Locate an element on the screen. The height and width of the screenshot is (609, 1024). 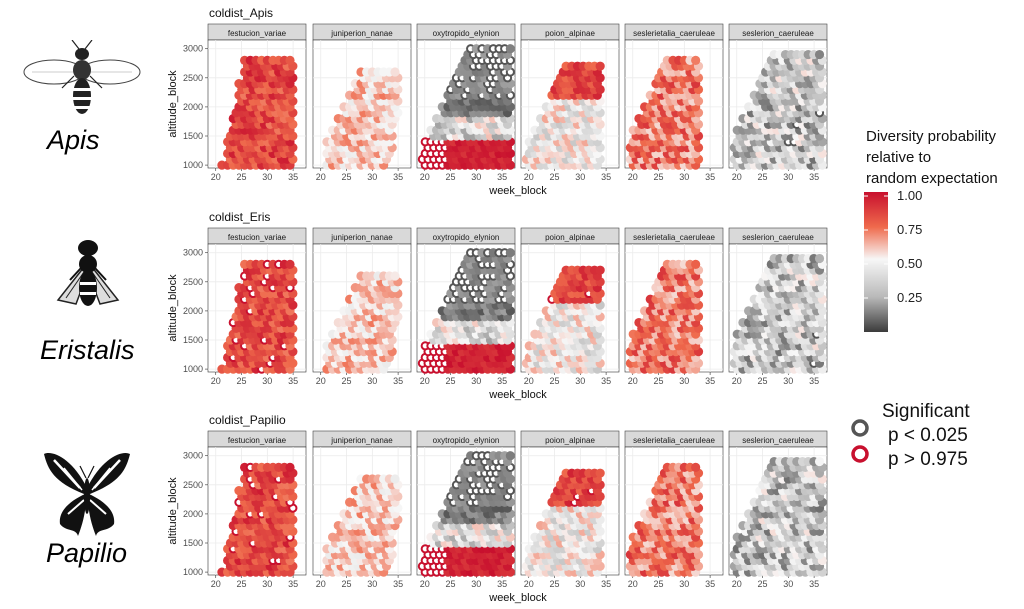
significance-marker-grey is located at coordinates (860, 428).